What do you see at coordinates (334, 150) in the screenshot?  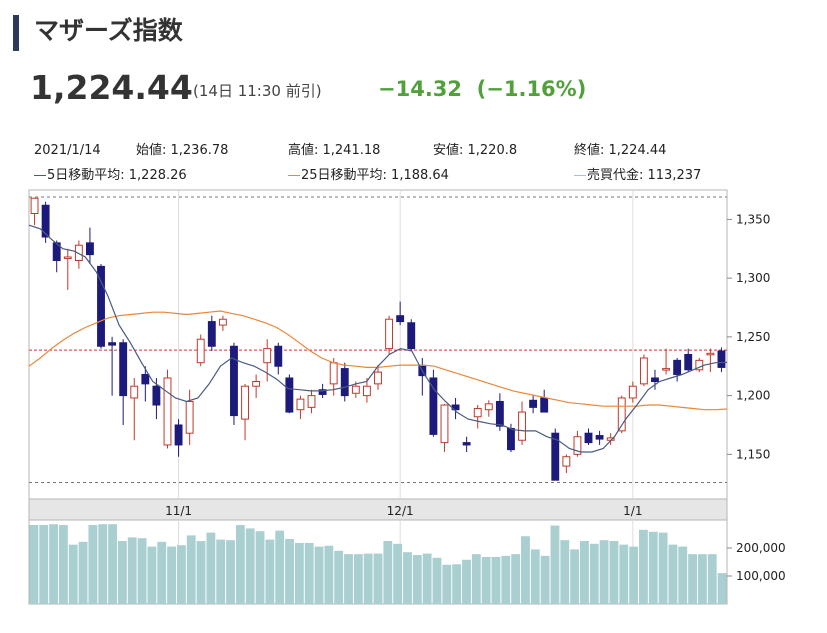 I see `info-high: 高値: 1,241.18` at bounding box center [334, 150].